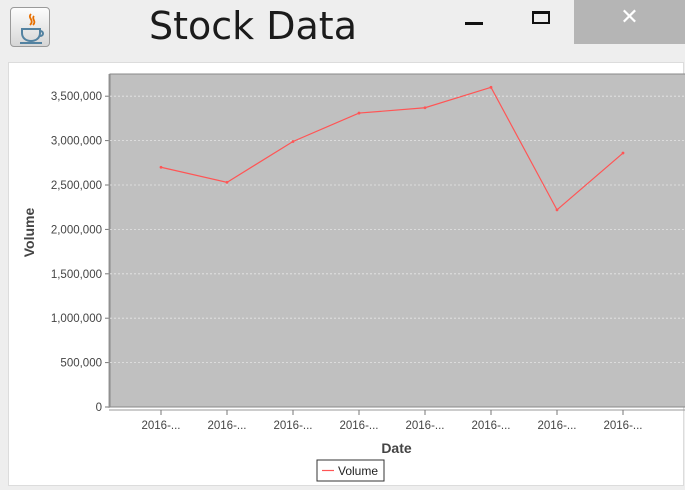 This screenshot has height=490, width=685. I want to click on title-bar: Stock Data ✕, so click(342, 28).